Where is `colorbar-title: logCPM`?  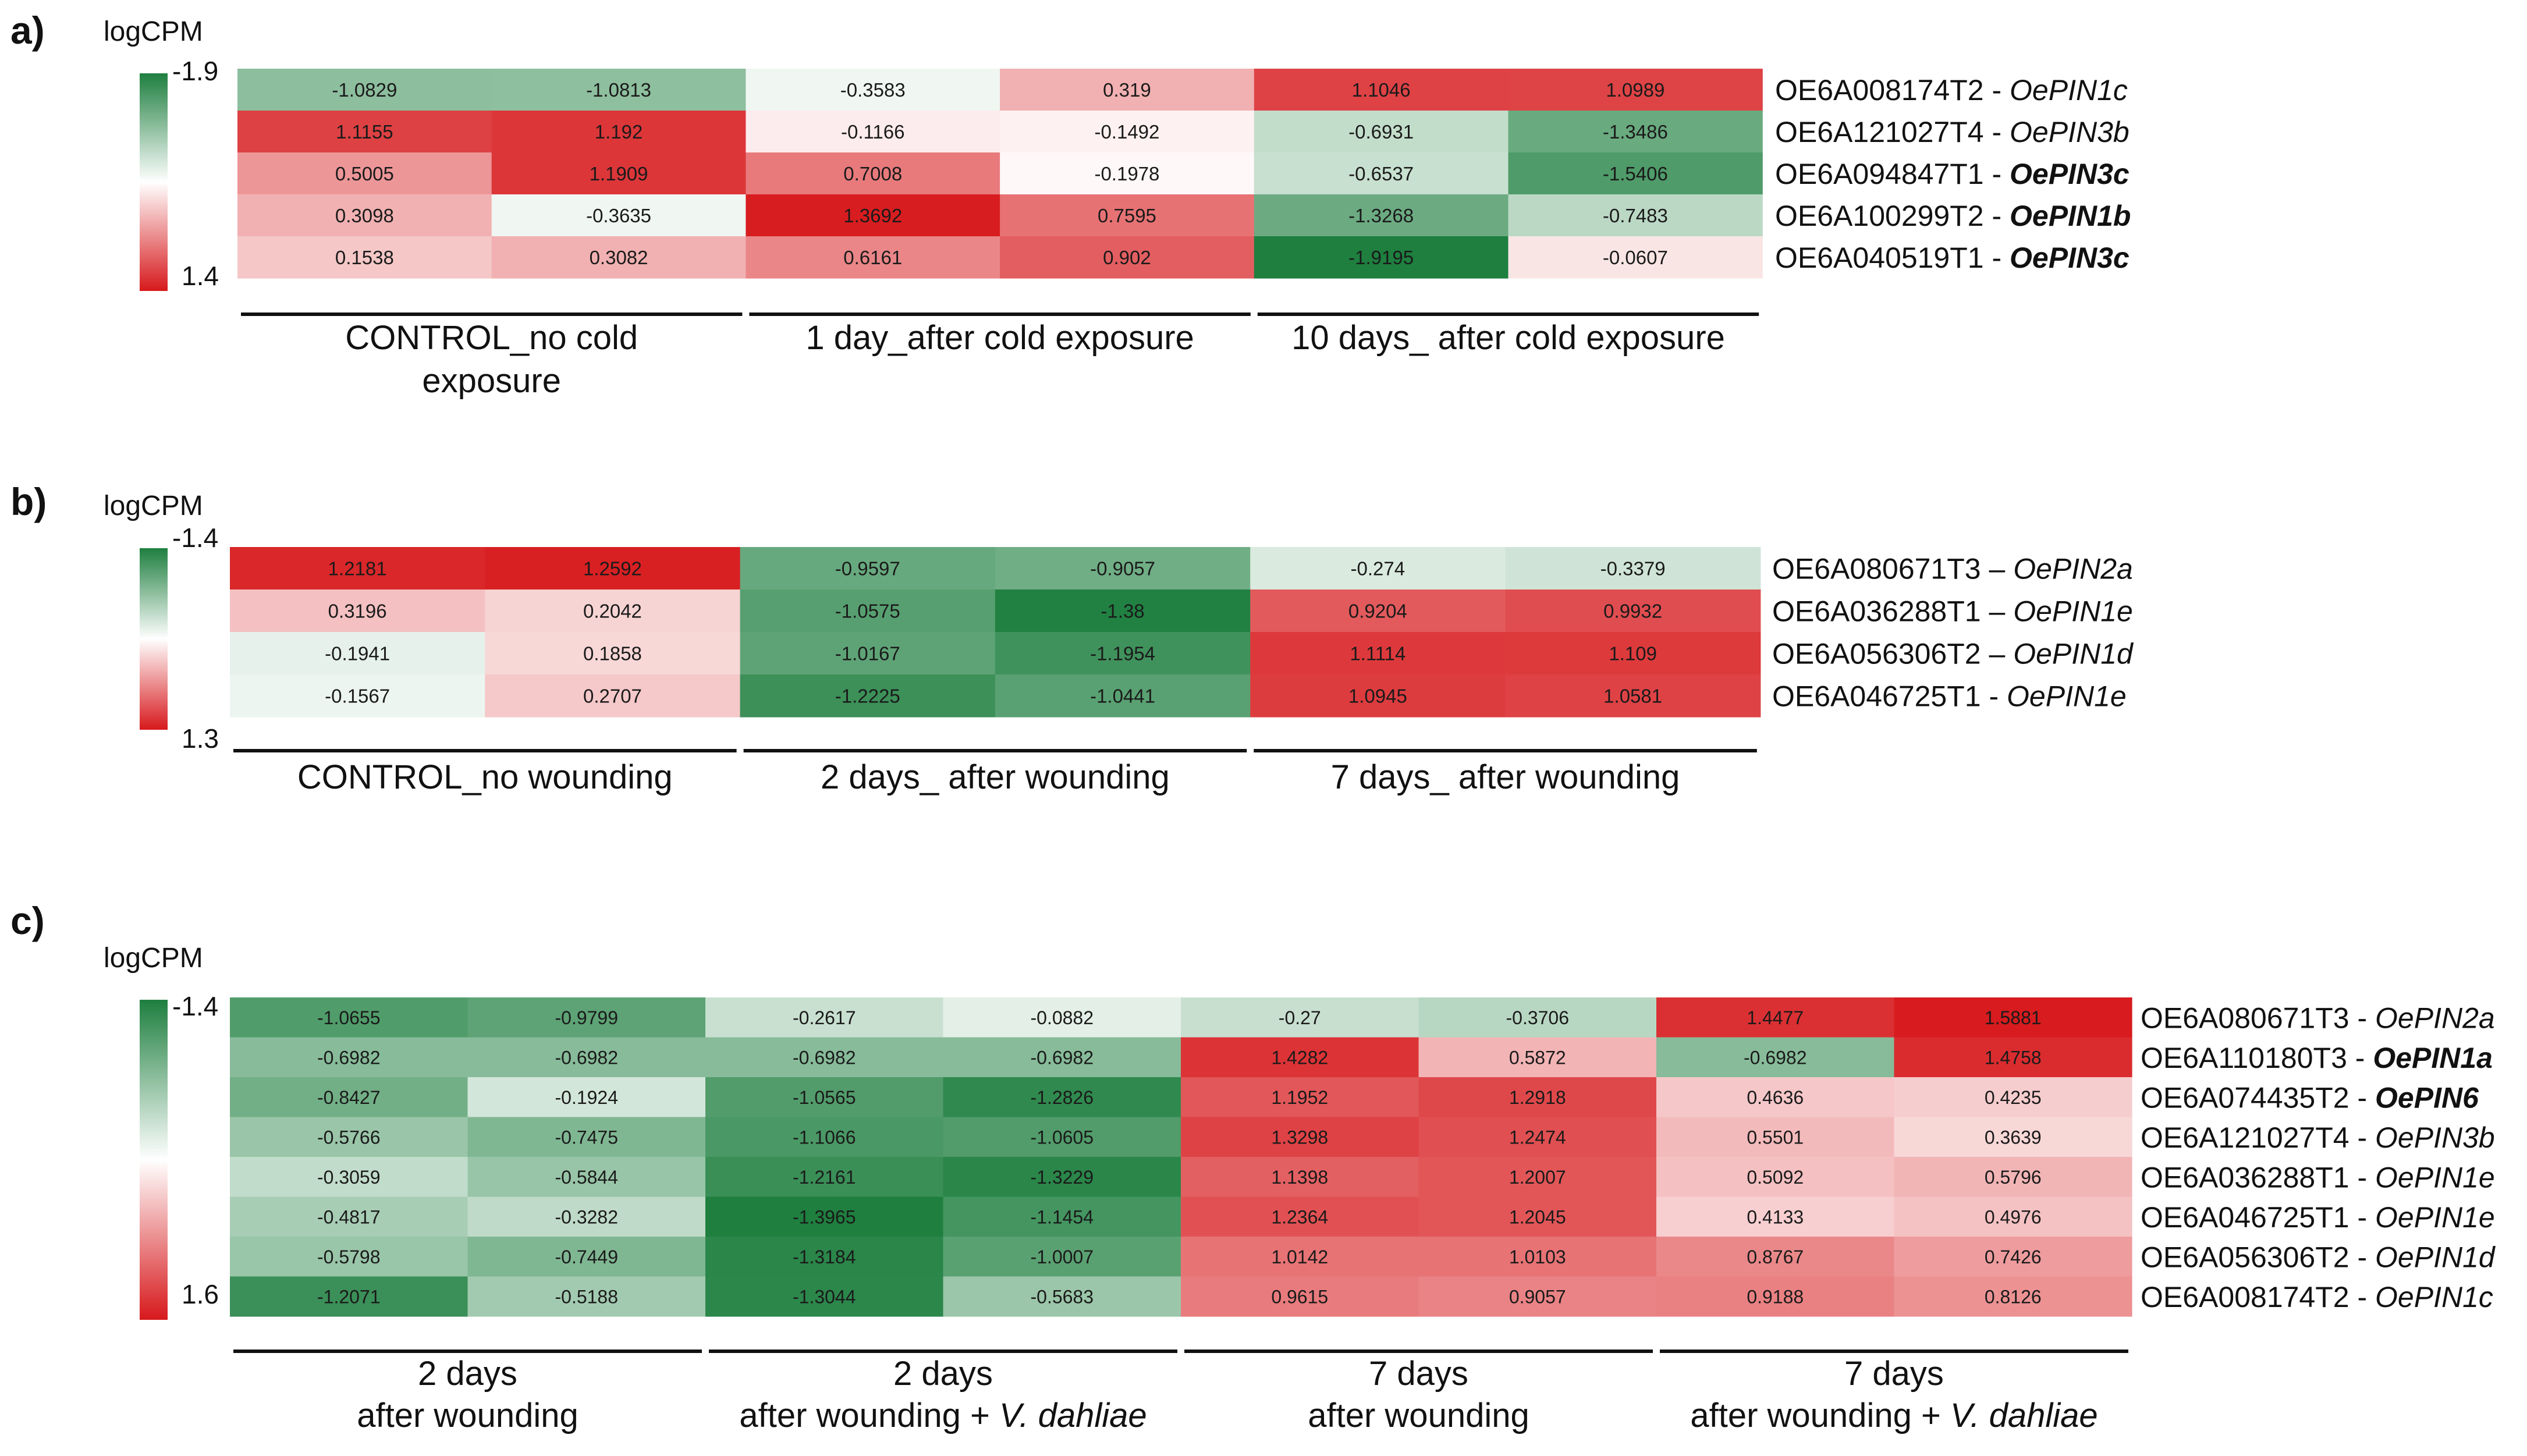
colorbar-title: logCPM is located at coordinates (153, 31).